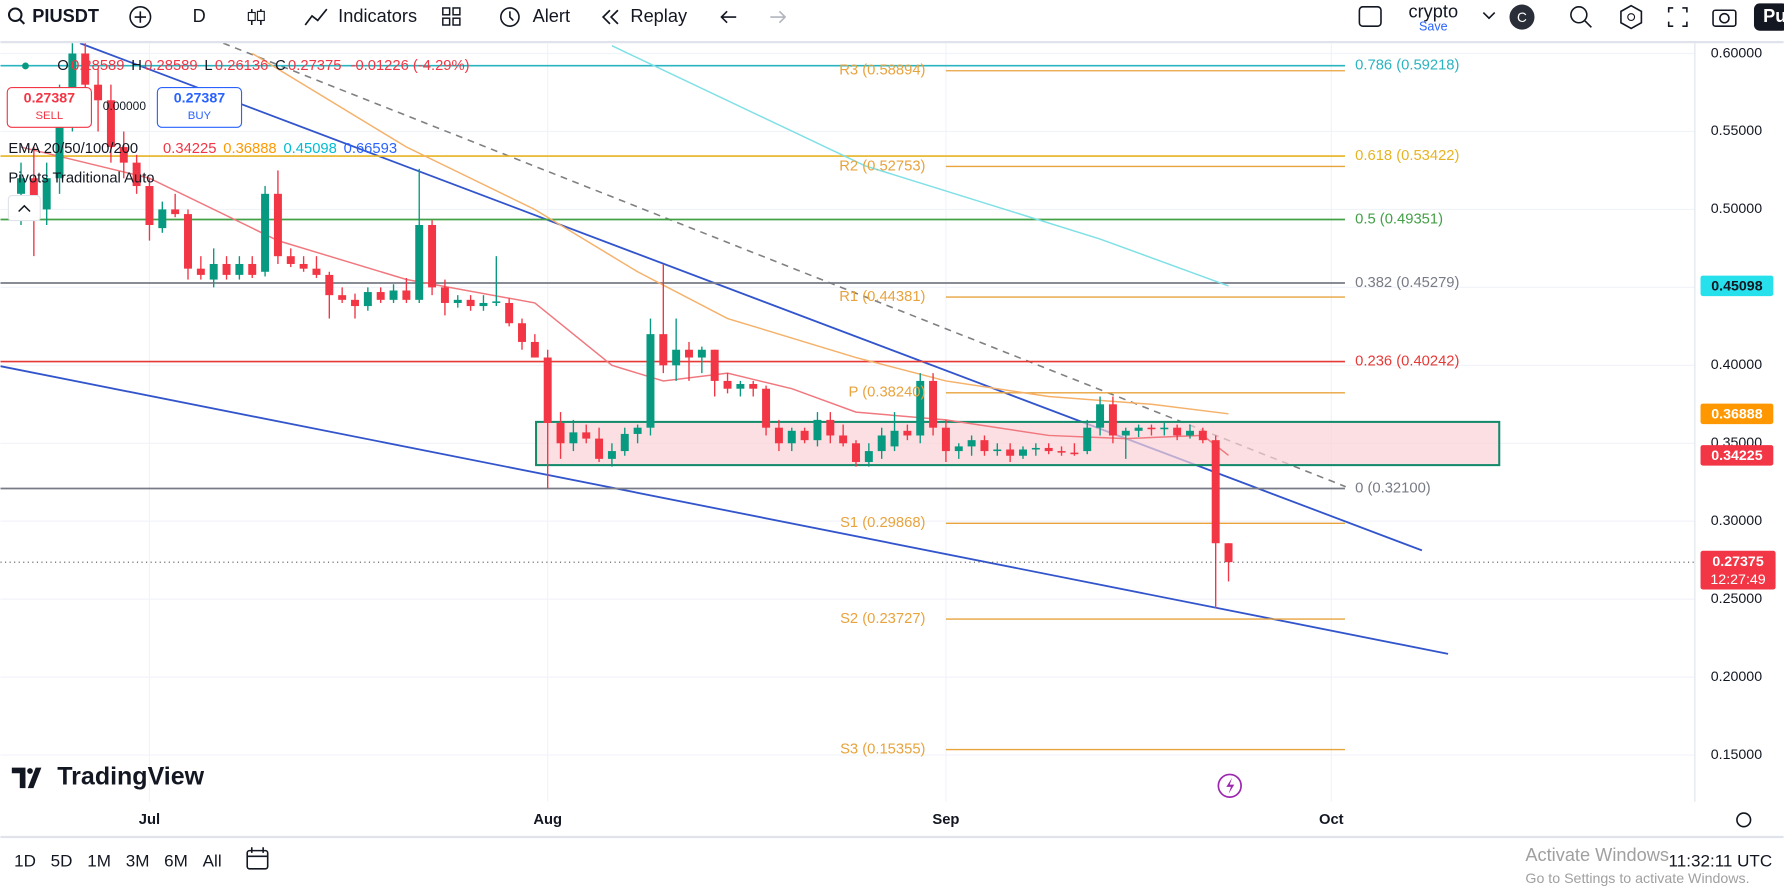  What do you see at coordinates (212, 860) in the screenshot?
I see `range-button: All` at bounding box center [212, 860].